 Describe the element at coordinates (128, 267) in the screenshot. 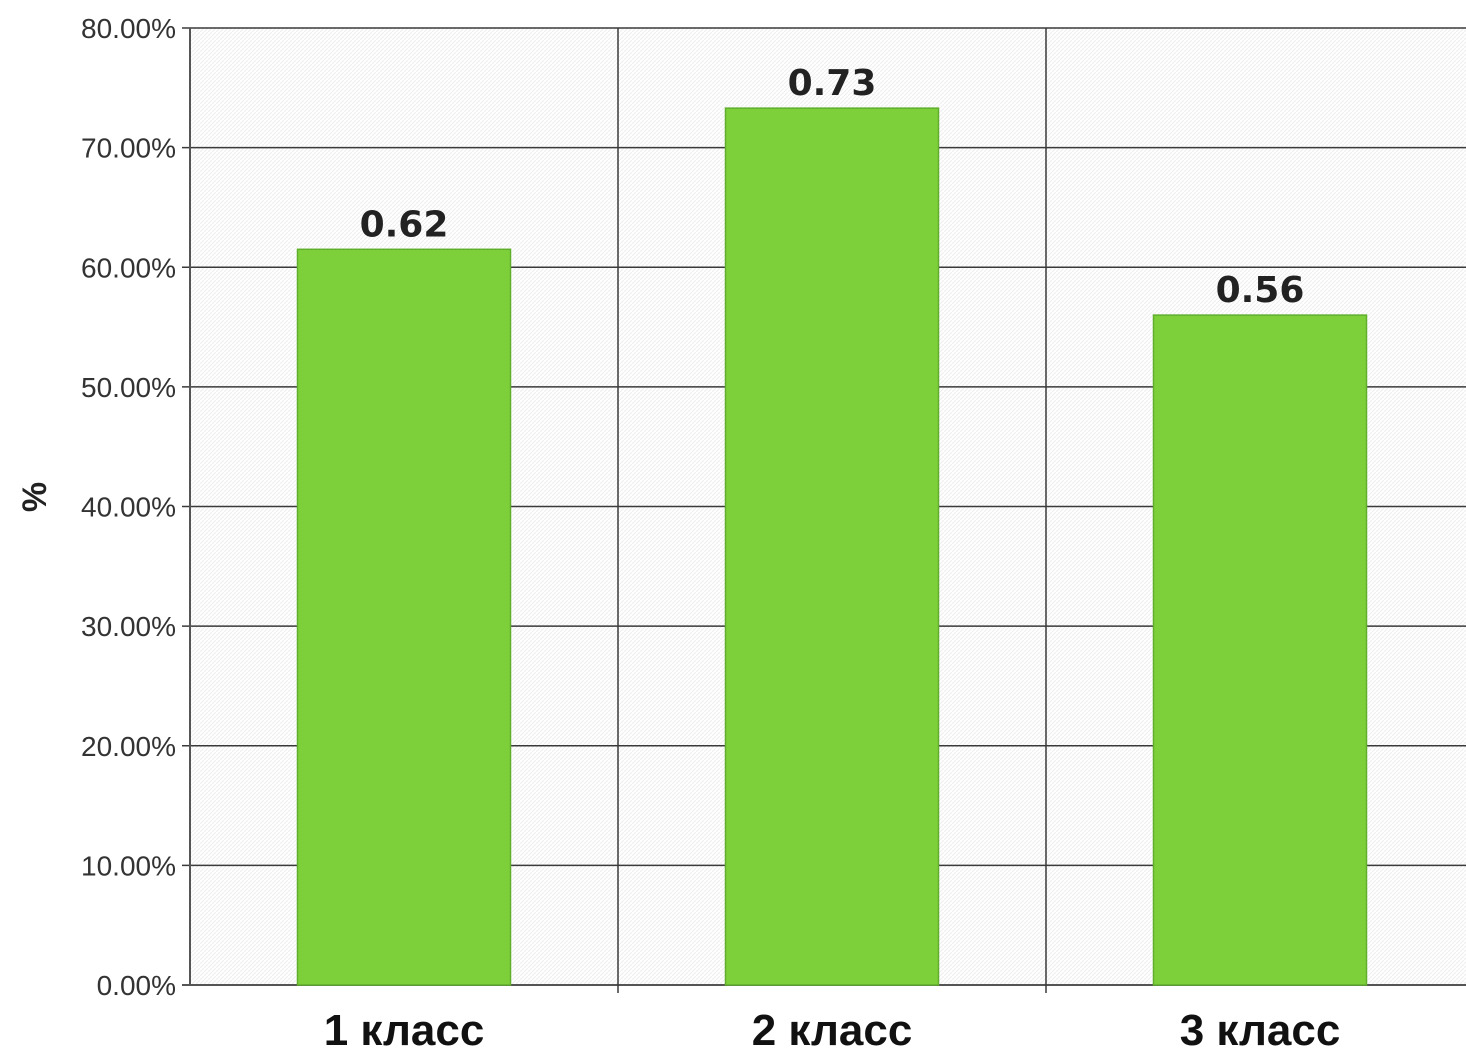

I see `y-tick-label: 60.00%` at that location.